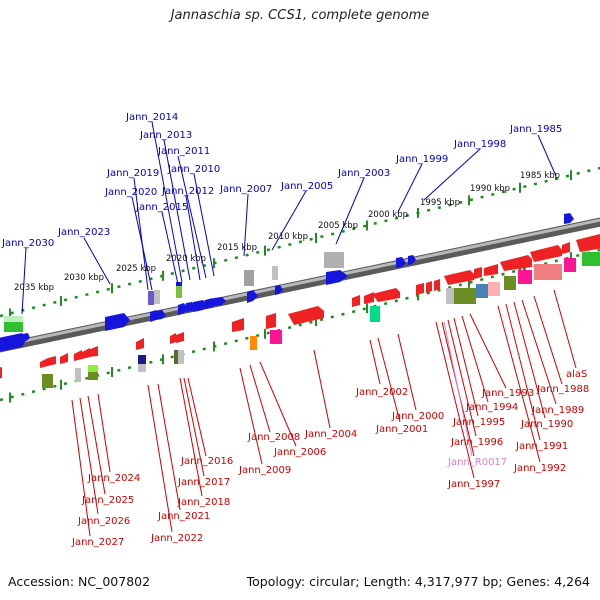 The image size is (600, 600). Describe the element at coordinates (237, 248) in the screenshot. I see `ruler-label: 2015 kbp` at that location.